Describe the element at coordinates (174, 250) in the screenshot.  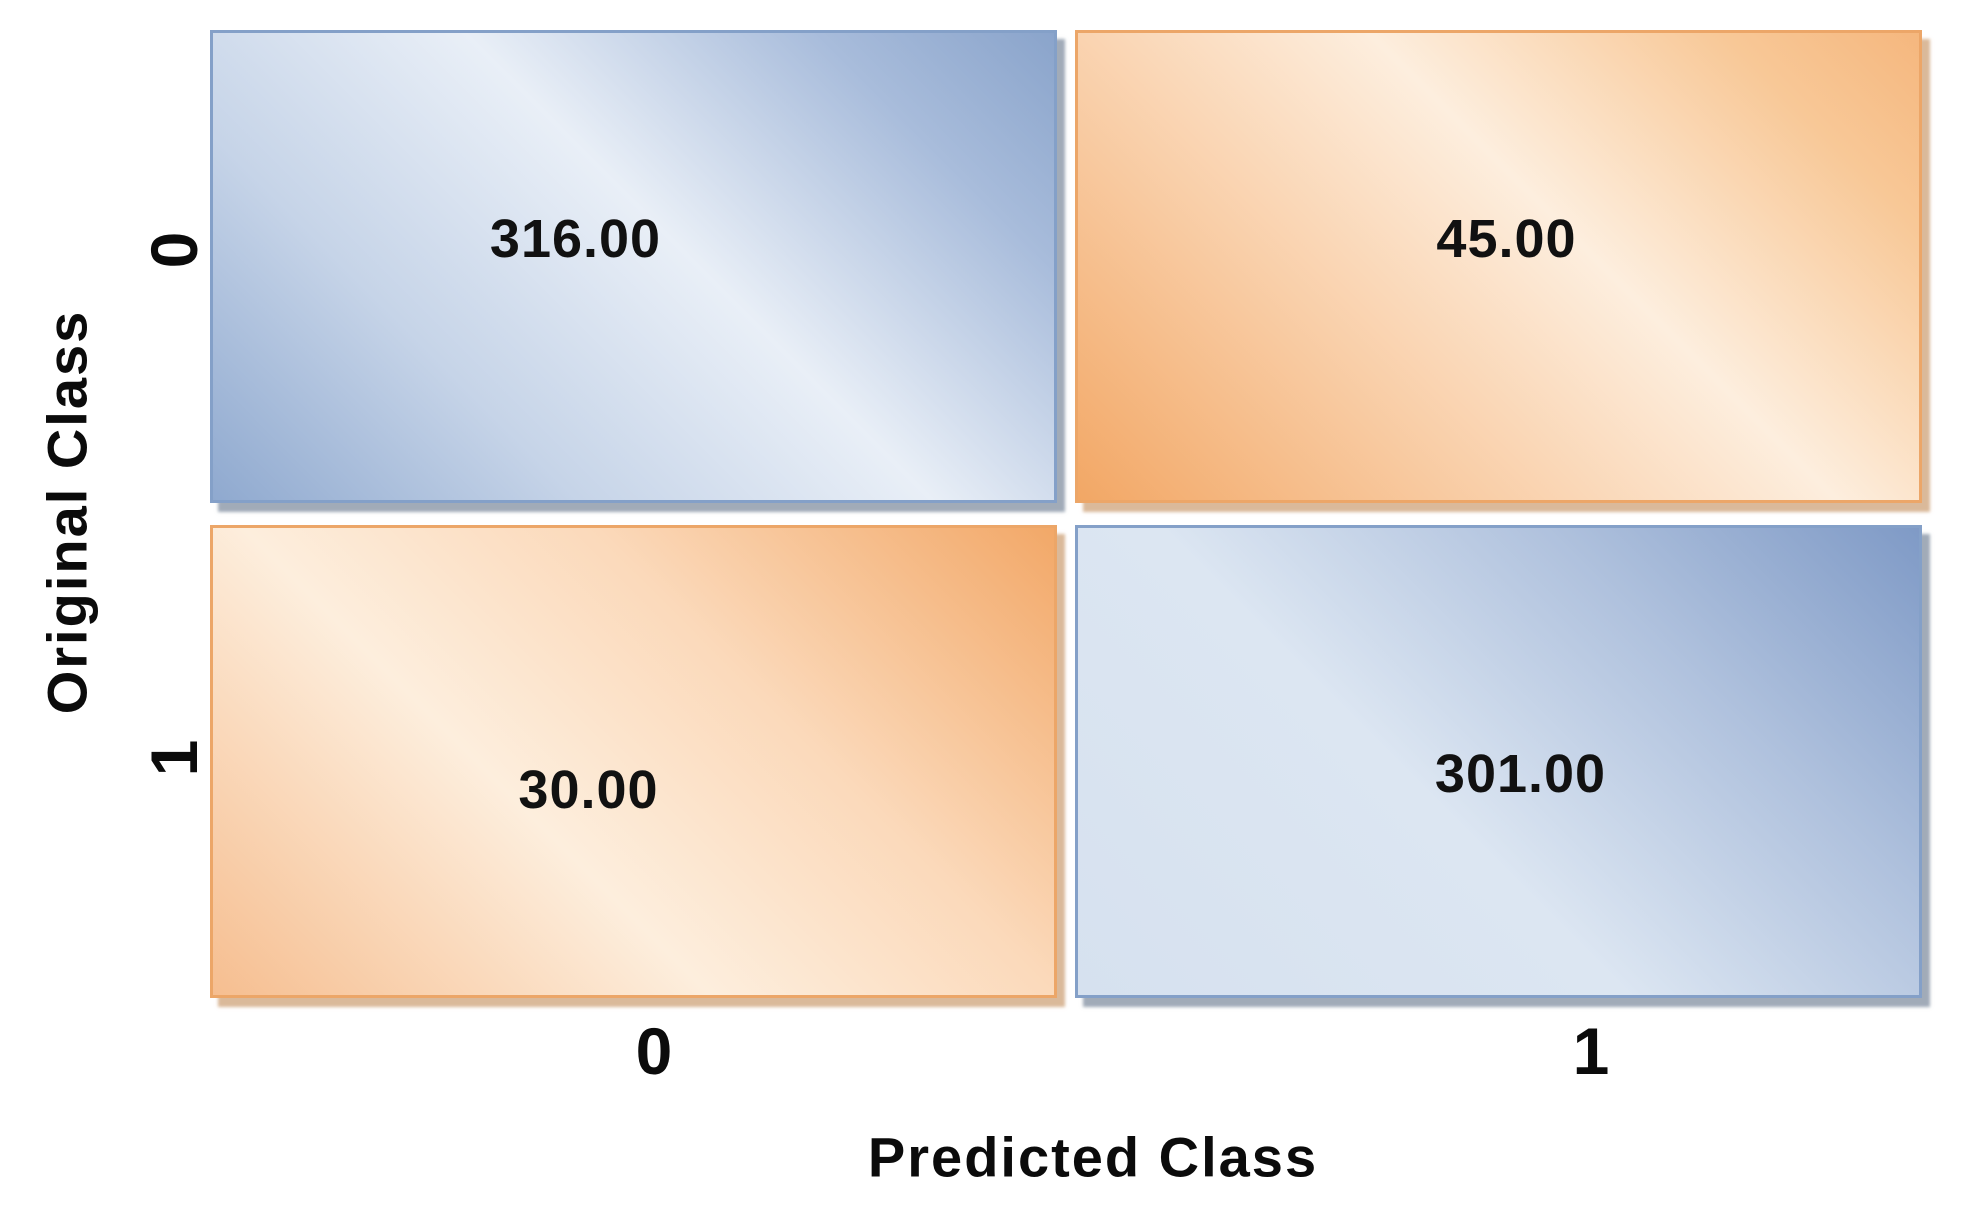
I see `y-axis-tick-0: 0` at that location.